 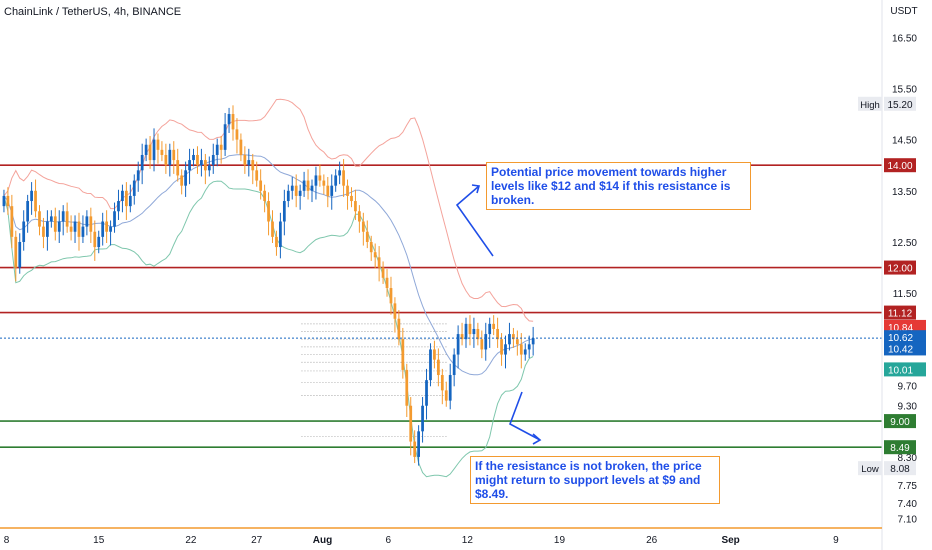 What do you see at coordinates (257, 540) in the screenshot?
I see `x-tick-27: 27` at bounding box center [257, 540].